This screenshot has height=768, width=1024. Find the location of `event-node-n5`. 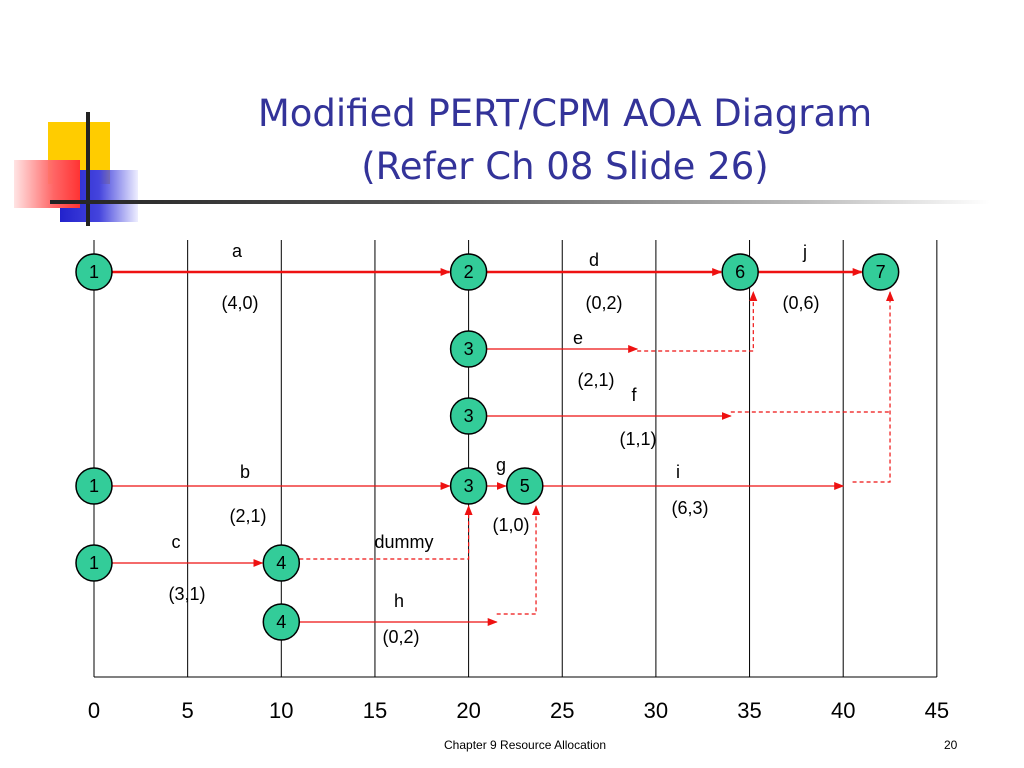

event-node-n5 is located at coordinates (525, 486).